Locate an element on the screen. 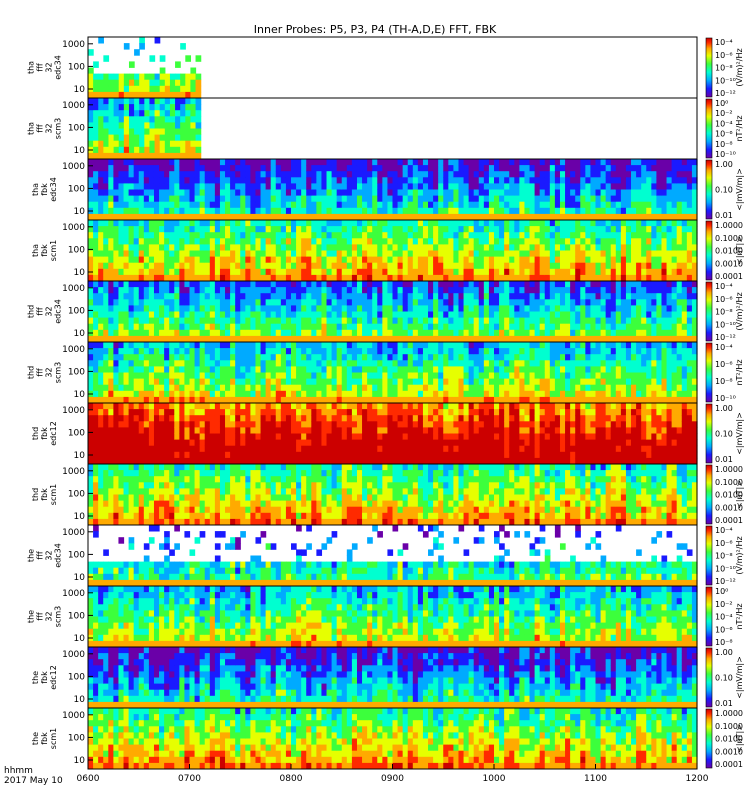  colorbar-tick-label: 10⁻¹² is located at coordinates (725, 93).